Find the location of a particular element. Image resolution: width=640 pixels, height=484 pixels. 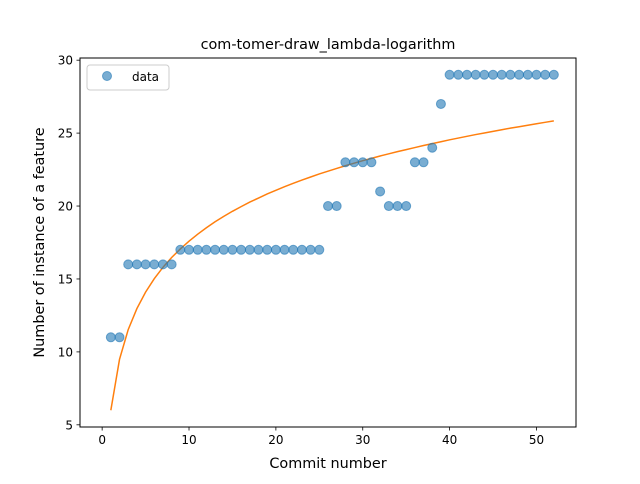

x-tick-label: 20 is located at coordinates (275, 440).